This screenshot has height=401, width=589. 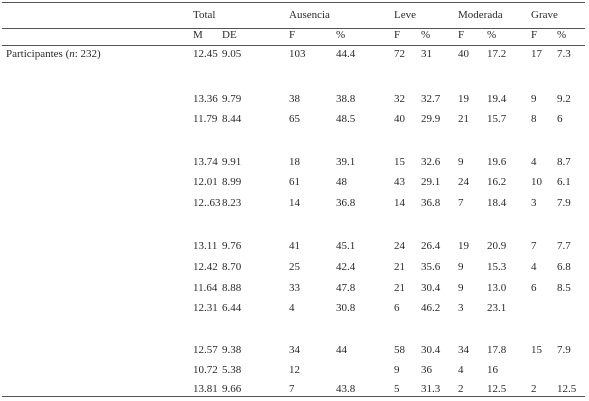 What do you see at coordinates (497, 308) in the screenshot?
I see `table-cell: 23.1` at bounding box center [497, 308].